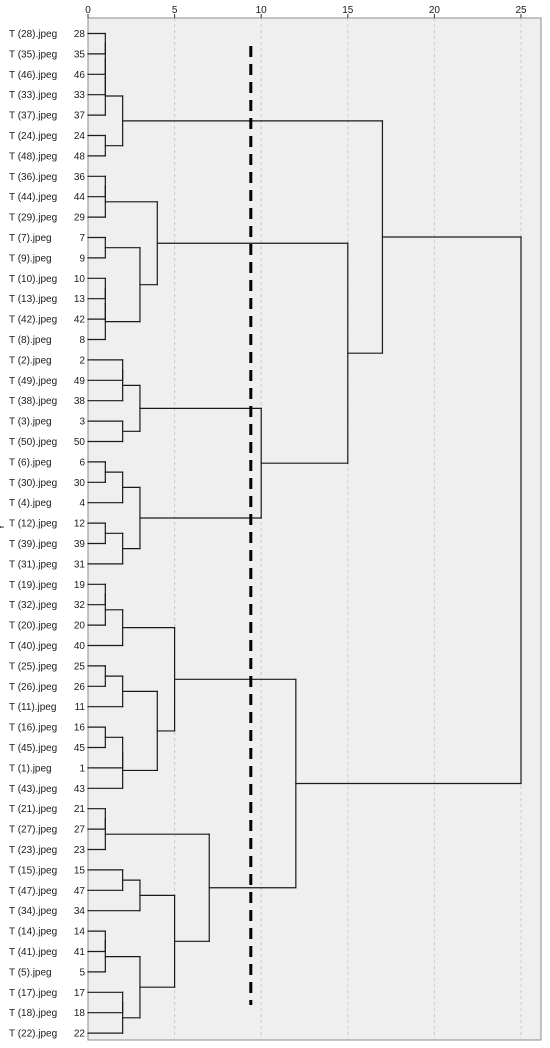 This screenshot has width=550, height=1048. I want to click on leaf-case-label-14: T (14).jpeg, so click(33, 932).